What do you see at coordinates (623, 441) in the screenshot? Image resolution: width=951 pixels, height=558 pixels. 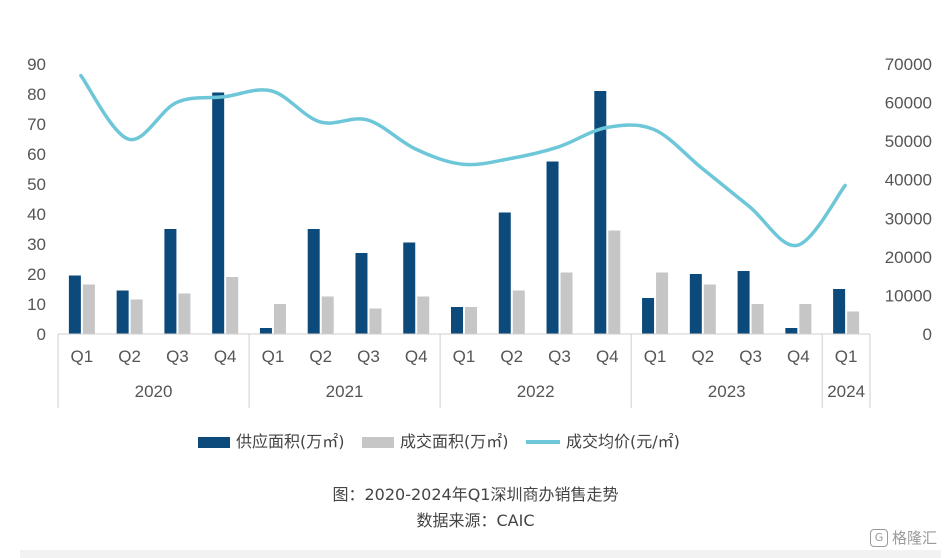 I see `legend-label-price: 成交均价(元/㎡)` at bounding box center [623, 441].